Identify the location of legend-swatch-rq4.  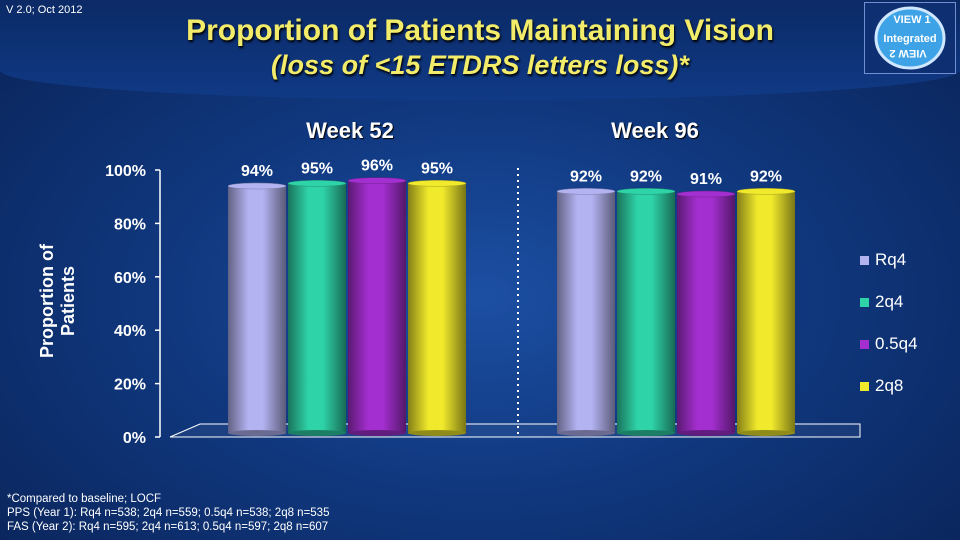
(864, 260).